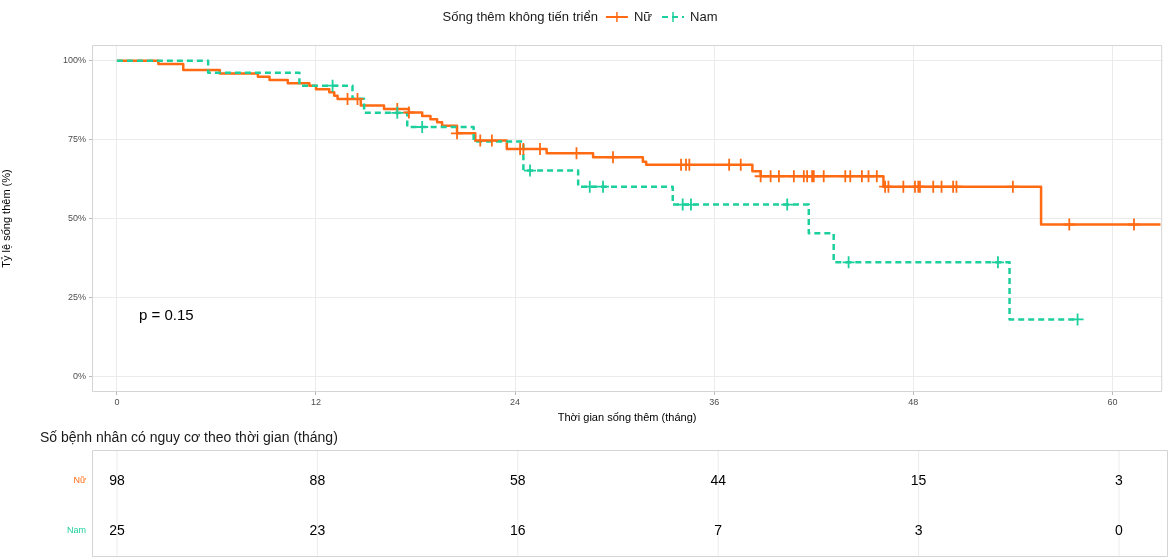  I want to click on y-tick-label: 75%, so click(76, 139).